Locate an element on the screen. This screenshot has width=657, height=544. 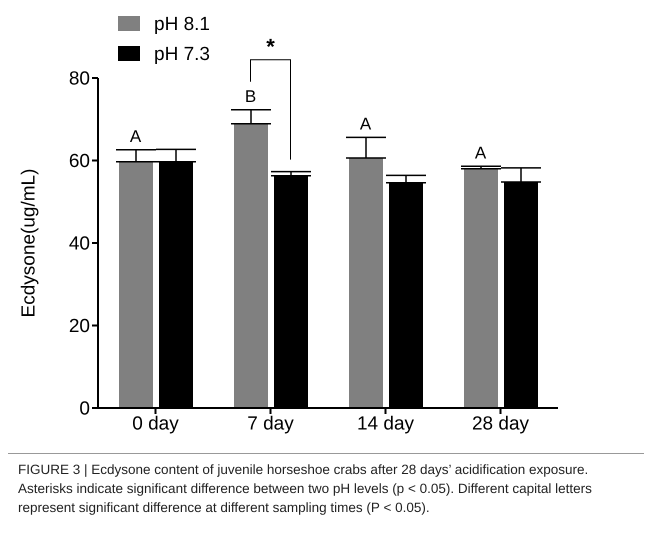
y-tick-label: 0 is located at coordinates (84, 409).